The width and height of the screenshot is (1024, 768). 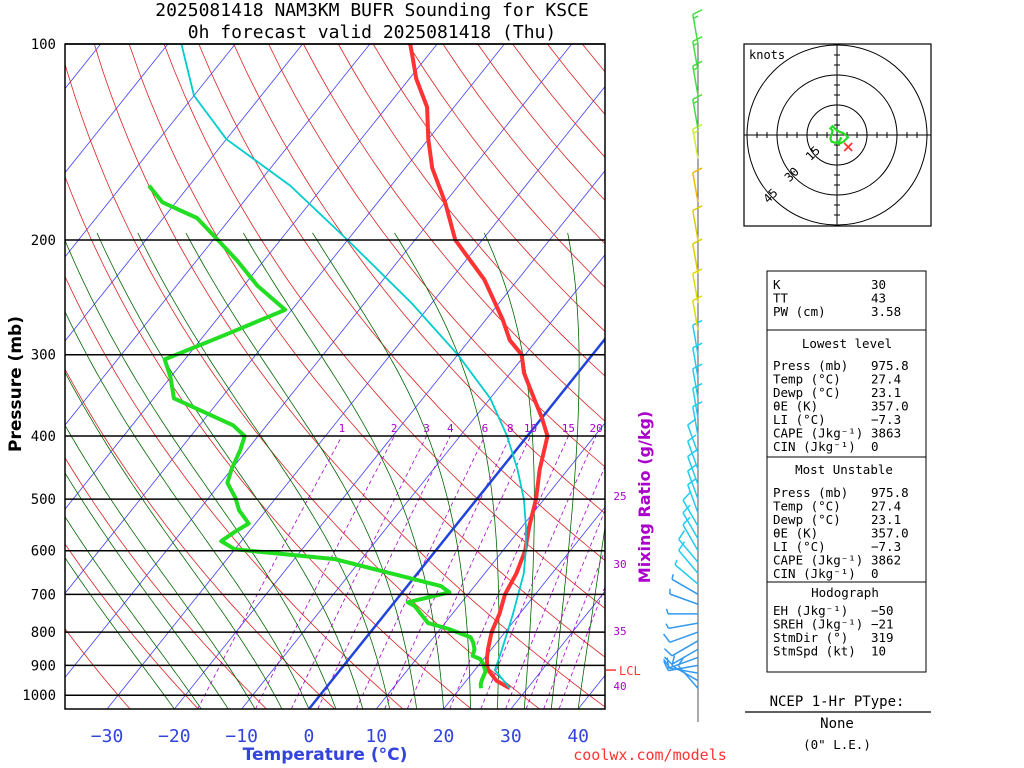 What do you see at coordinates (619, 496) in the screenshot?
I see `mixing-ratio-label: 25` at bounding box center [619, 496].